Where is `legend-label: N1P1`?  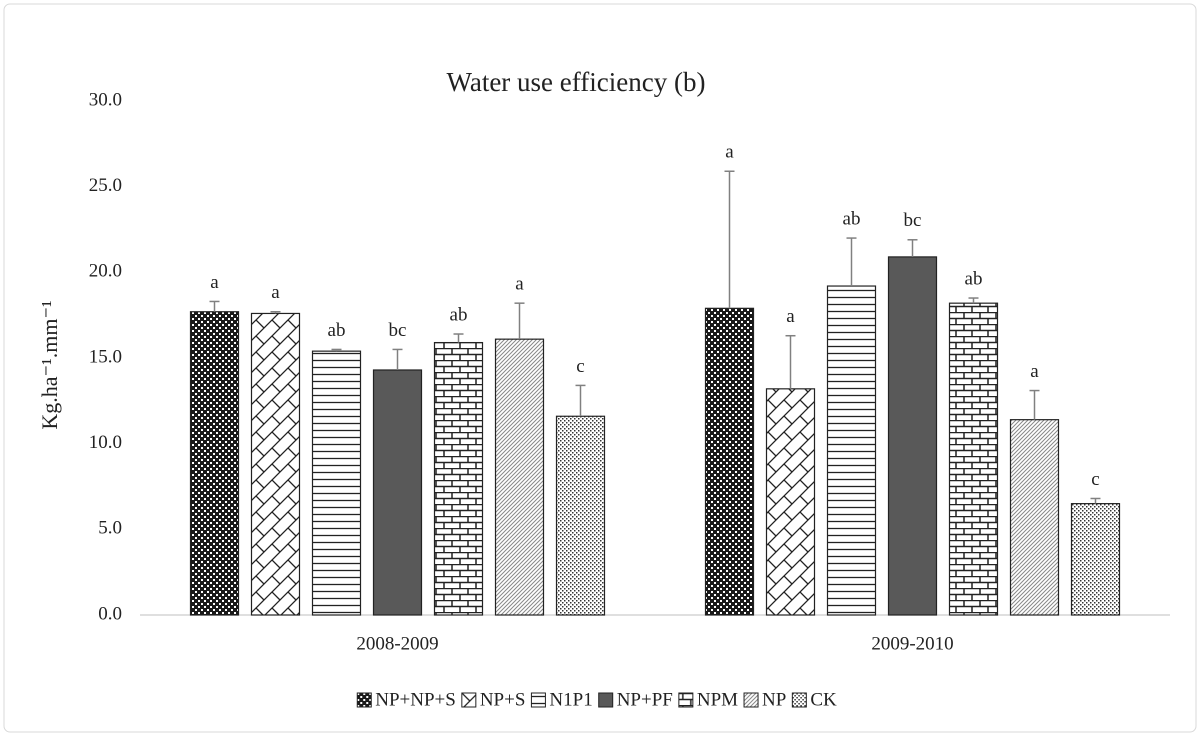 legend-label: N1P1 is located at coordinates (570, 699).